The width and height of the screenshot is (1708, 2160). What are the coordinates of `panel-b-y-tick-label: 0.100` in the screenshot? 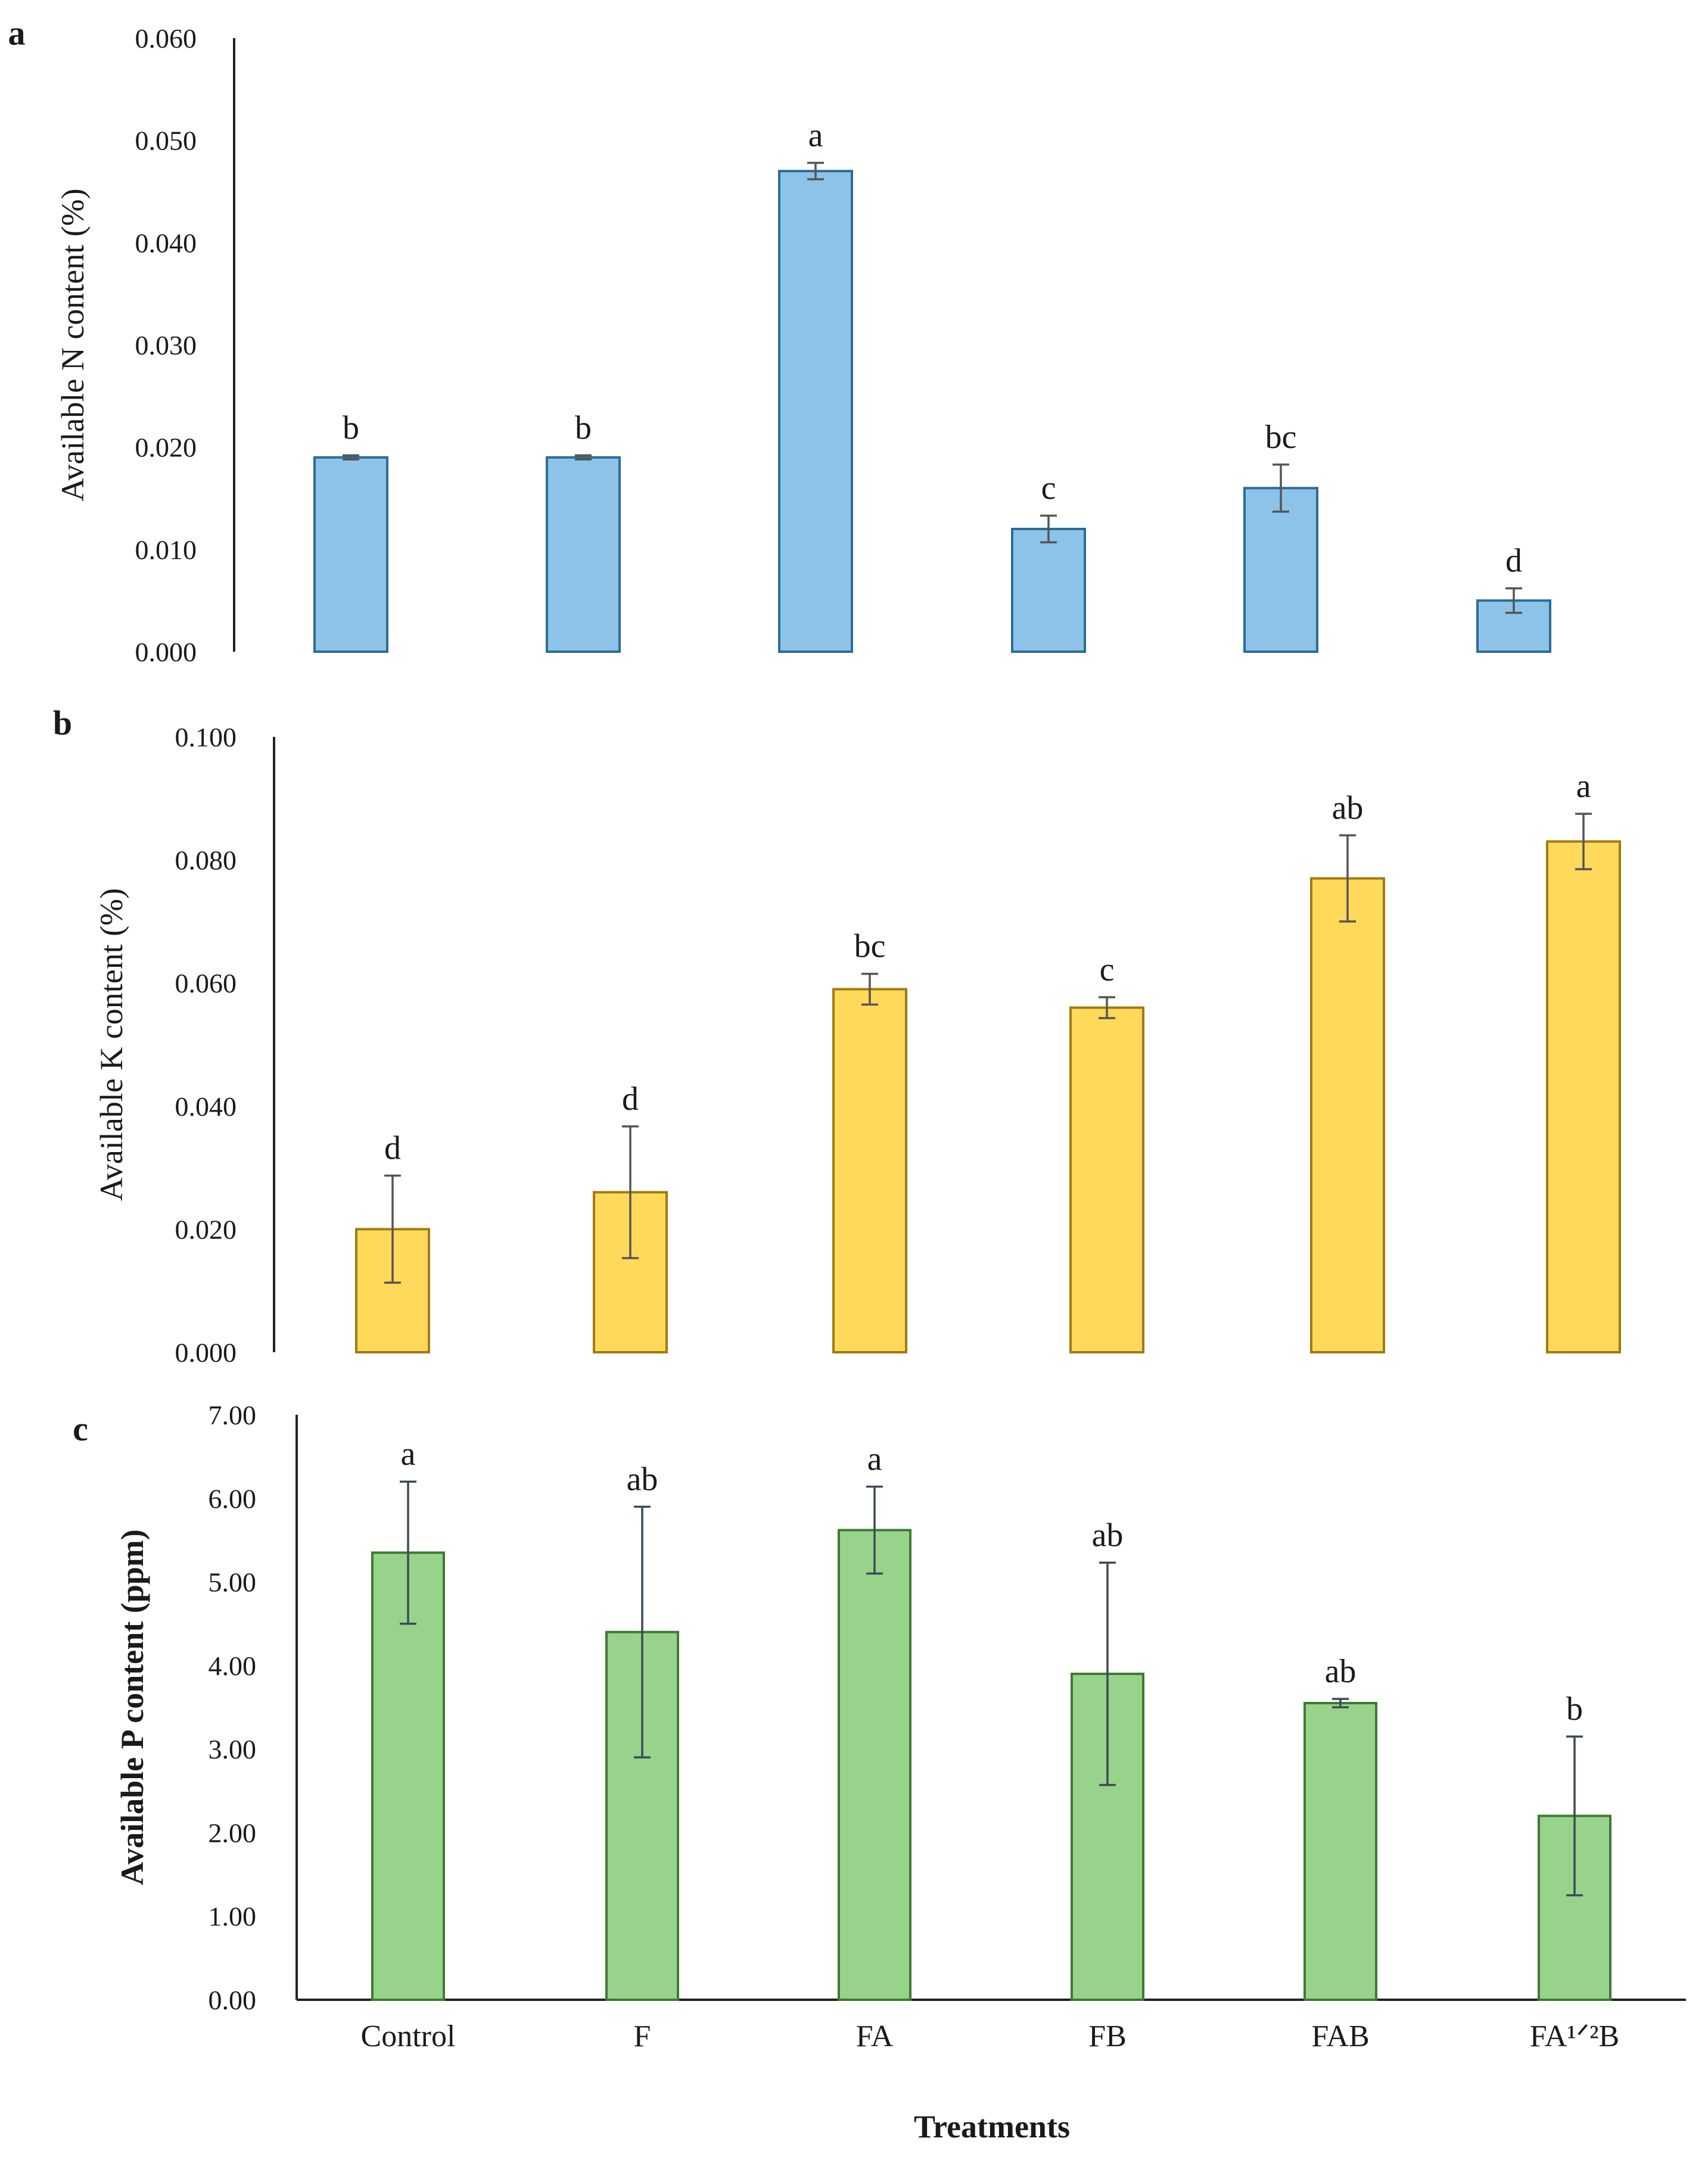 It's located at (206, 737).